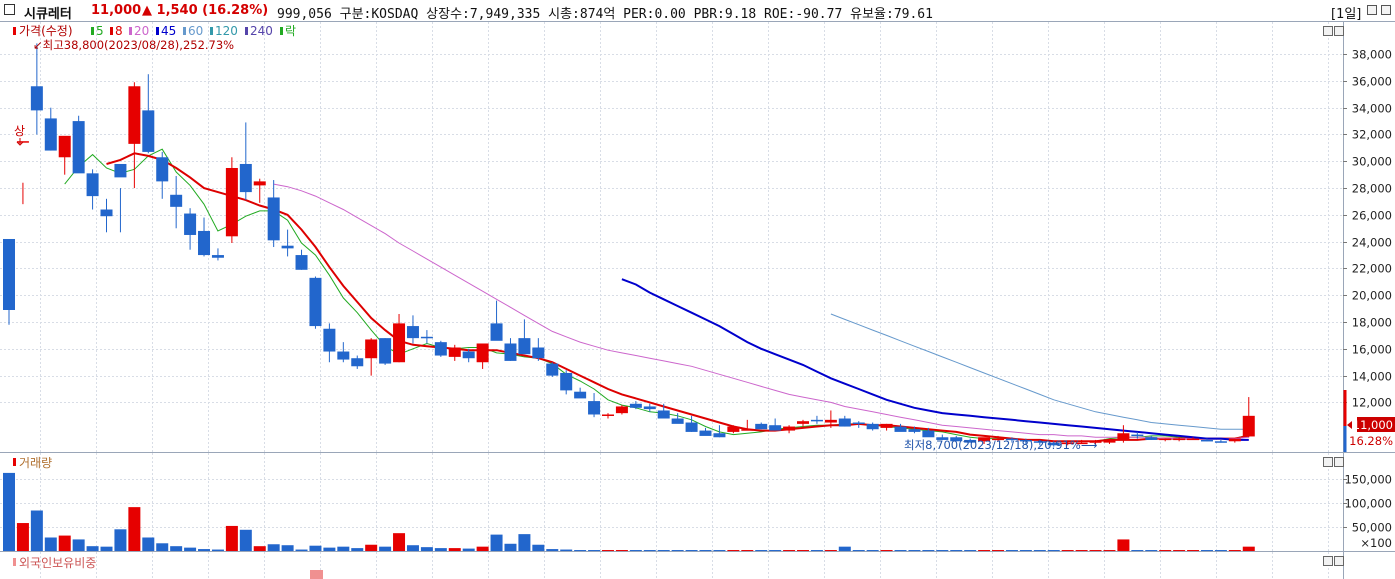 This screenshot has height=579, width=1395. Describe the element at coordinates (119, 31) in the screenshot. I see `legend-ma-1: 8` at that location.